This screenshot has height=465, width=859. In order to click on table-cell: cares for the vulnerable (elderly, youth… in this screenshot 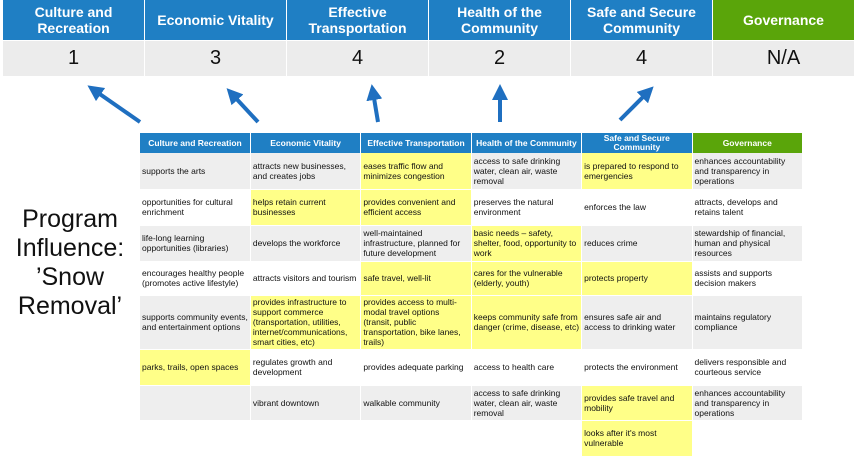, I will do `click(527, 278)`.